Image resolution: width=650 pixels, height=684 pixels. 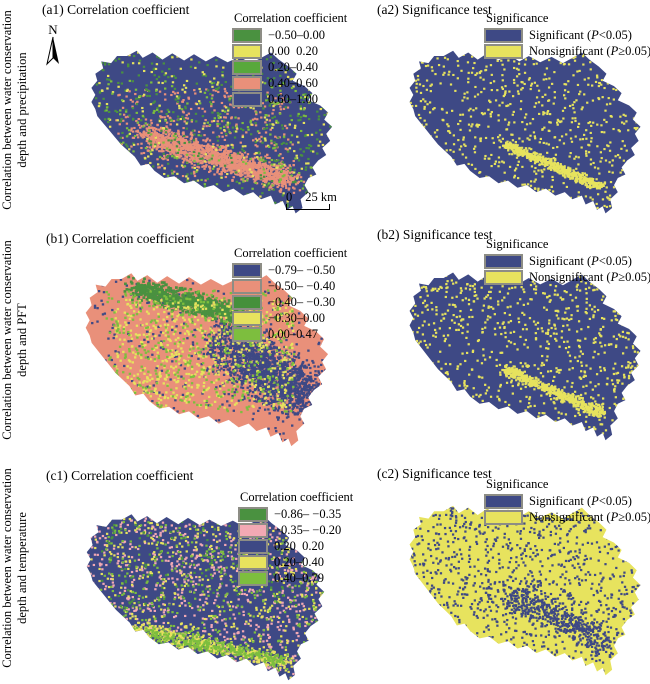 I want to click on panel-b2-title: (b2) Significance test, so click(x=435, y=234).